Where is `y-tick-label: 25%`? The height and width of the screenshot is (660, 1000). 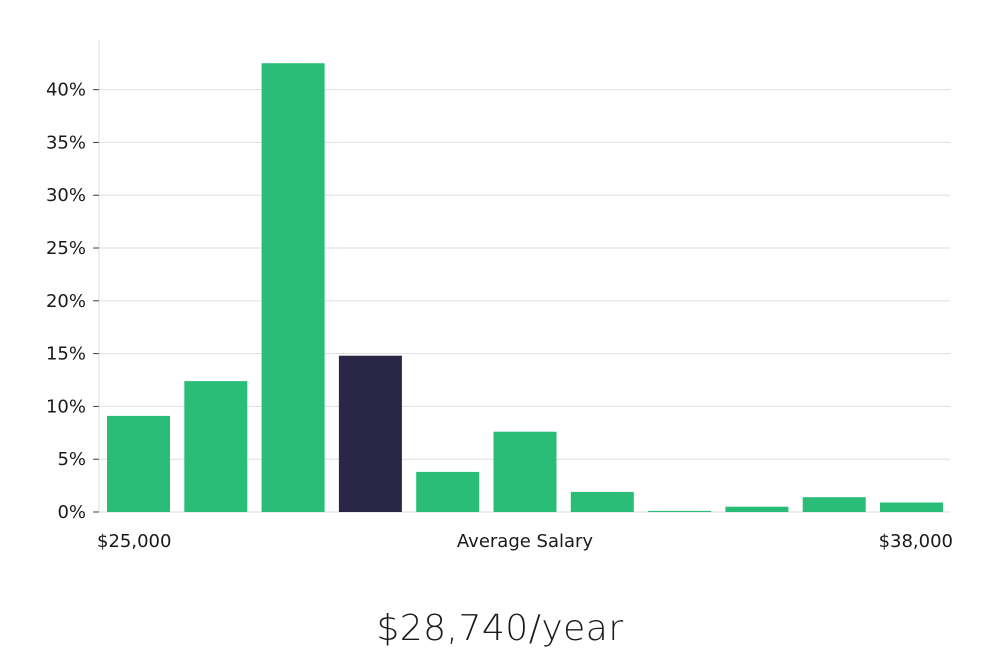
y-tick-label: 25% is located at coordinates (66, 248).